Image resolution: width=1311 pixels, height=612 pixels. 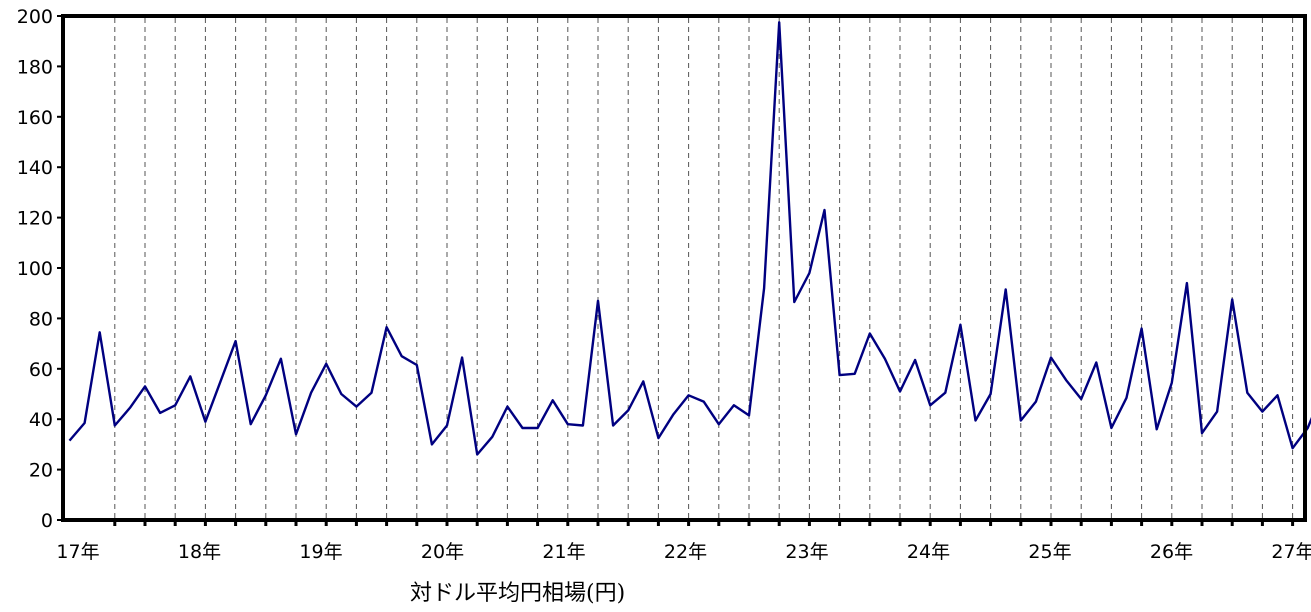 What do you see at coordinates (35, 269) in the screenshot?
I see `y-tick-label: 100` at bounding box center [35, 269].